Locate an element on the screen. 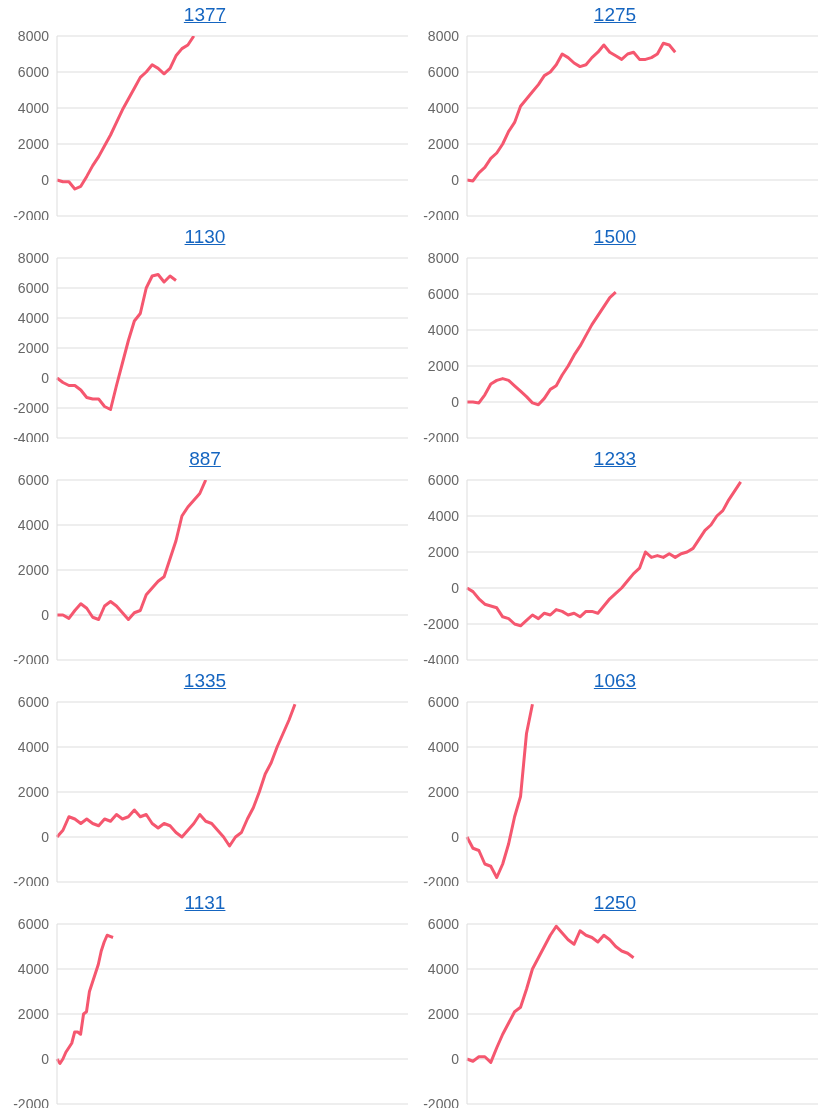  chart-title: 1250 is located at coordinates (615, 902).